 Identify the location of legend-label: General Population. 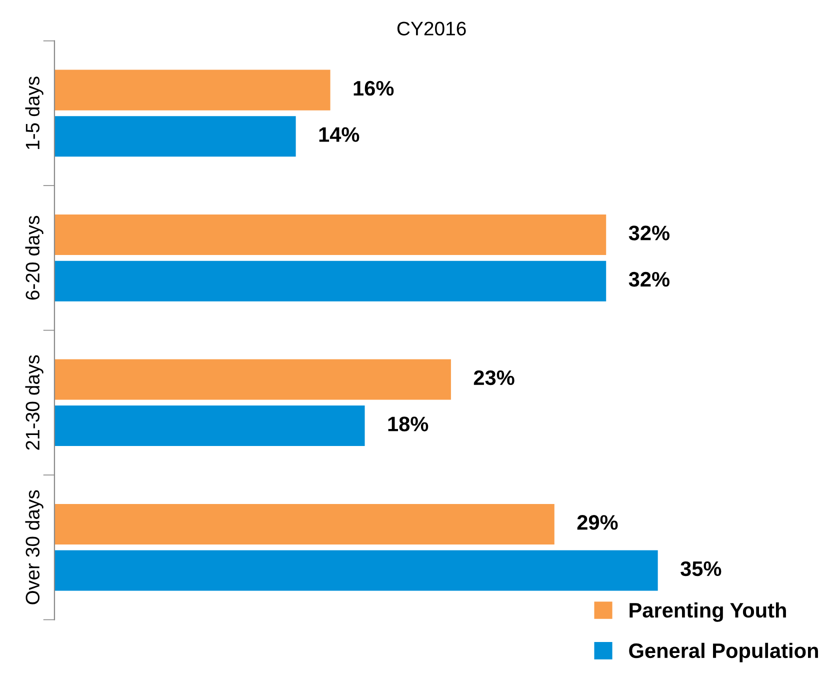
(723, 652).